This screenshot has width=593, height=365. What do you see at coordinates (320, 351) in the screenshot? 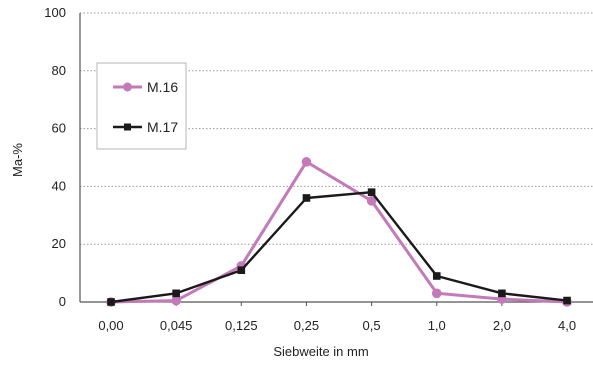
I see `x-axis-label: Siebweite in mm` at bounding box center [320, 351].